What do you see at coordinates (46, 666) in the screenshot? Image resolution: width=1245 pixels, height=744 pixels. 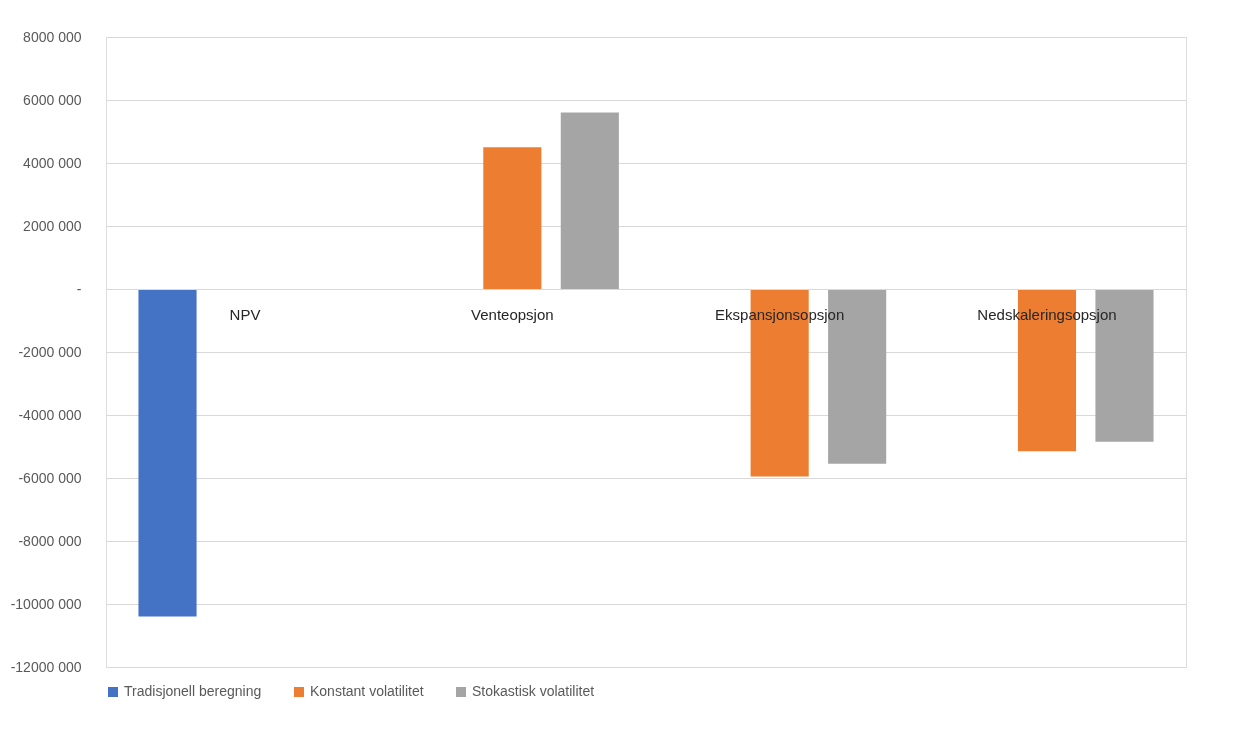 I see `y-tick-label: -12000 000` at bounding box center [46, 666].